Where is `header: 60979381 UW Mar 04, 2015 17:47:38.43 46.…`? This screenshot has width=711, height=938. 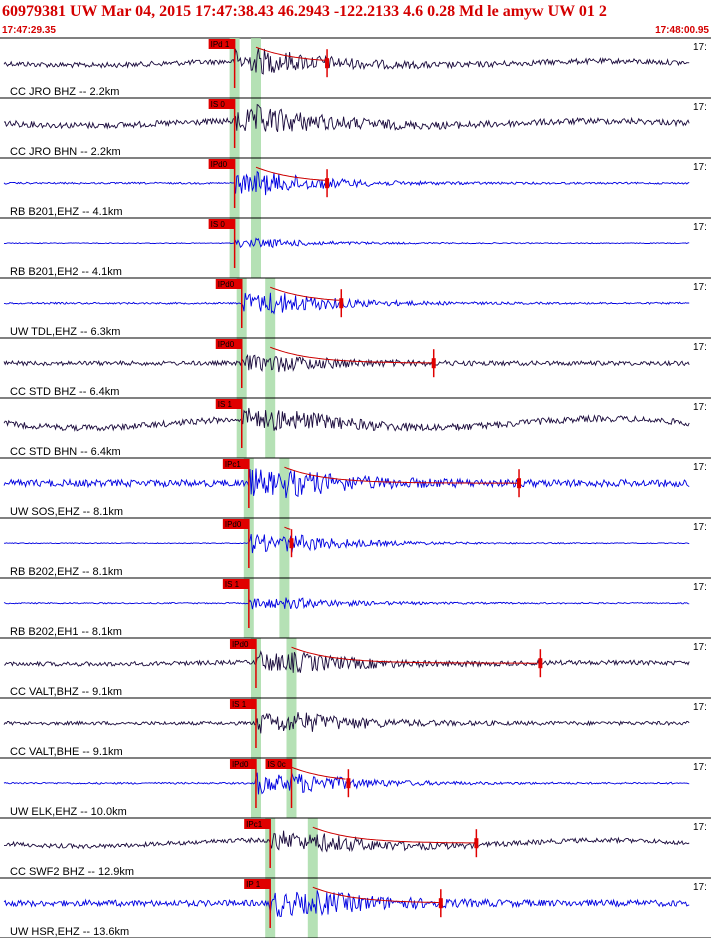
header: 60979381 UW Mar 04, 2015 17:47:38.43 46.… is located at coordinates (355, 19).